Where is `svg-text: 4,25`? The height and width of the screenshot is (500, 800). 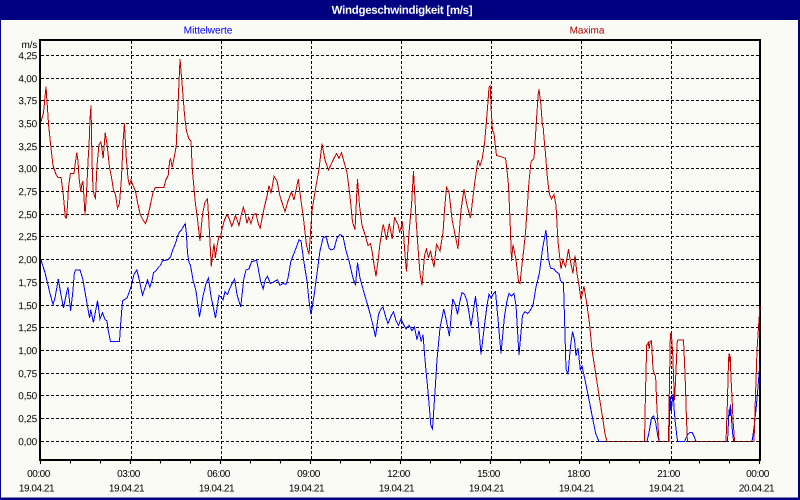 svg-text: 4,25 is located at coordinates (27, 56).